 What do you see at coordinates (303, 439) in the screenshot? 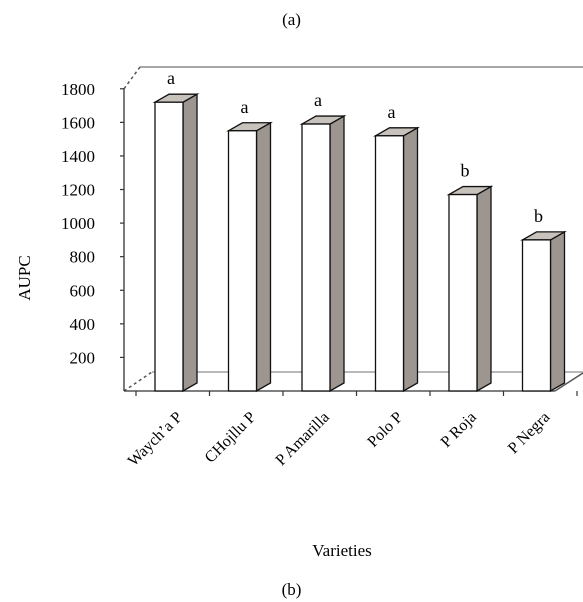
I see `category-label: P Amarilla` at bounding box center [303, 439].